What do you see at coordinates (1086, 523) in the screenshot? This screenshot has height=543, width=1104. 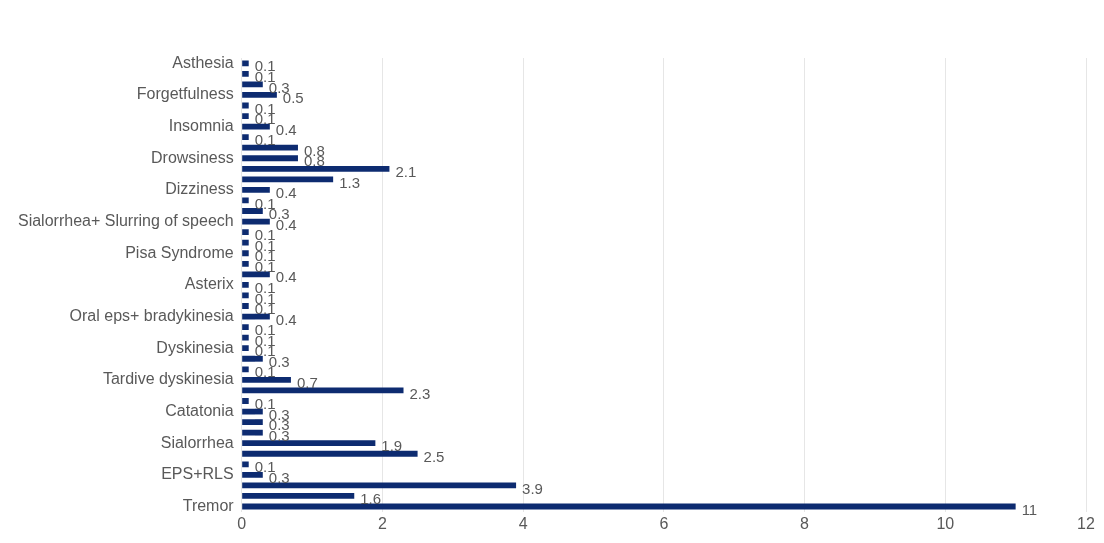 I see `x-tick-label: 12` at bounding box center [1086, 523].